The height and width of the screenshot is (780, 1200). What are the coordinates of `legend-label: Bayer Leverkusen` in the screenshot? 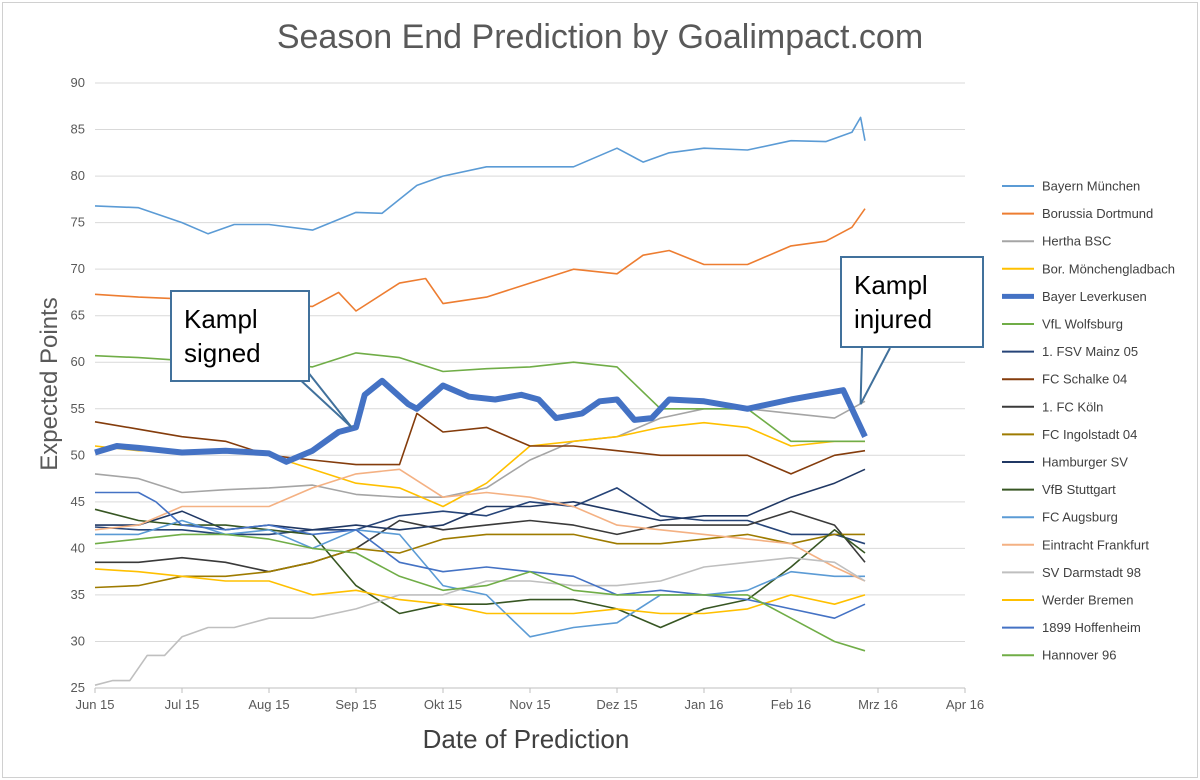 It's located at (1094, 296).